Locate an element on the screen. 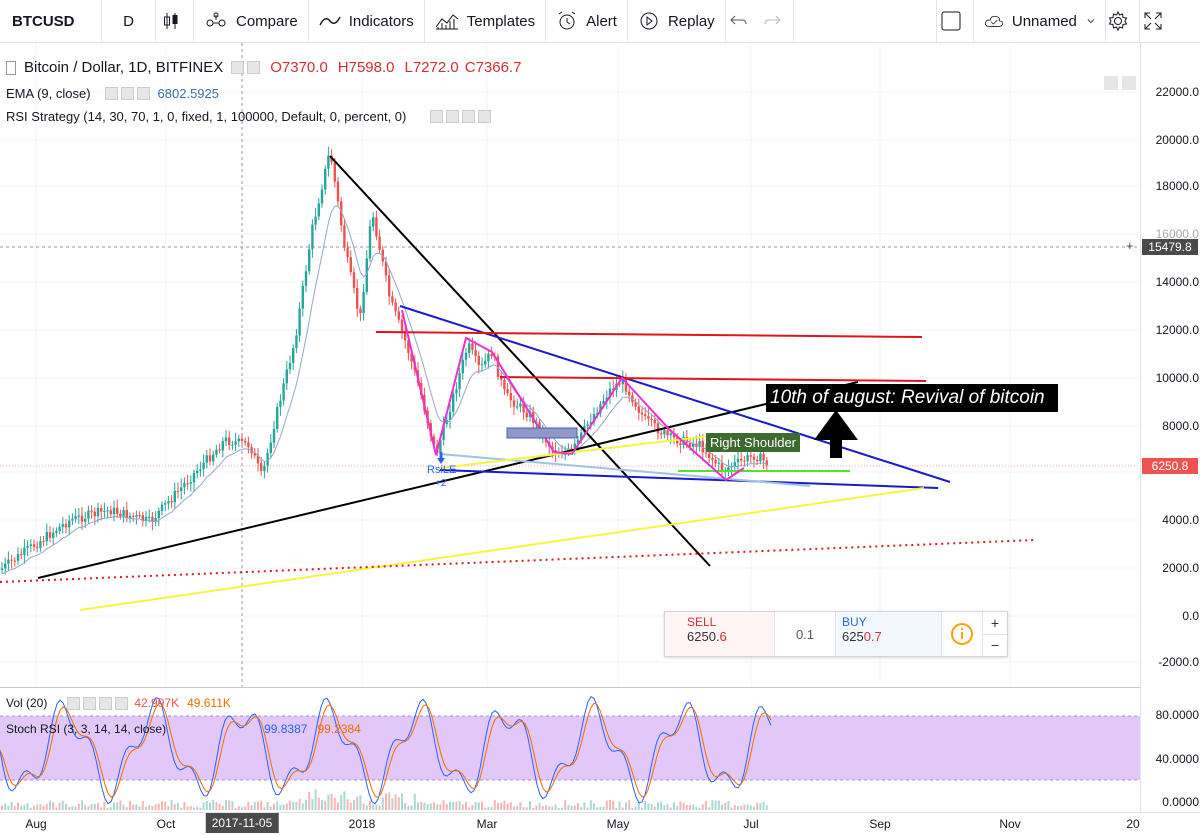  stoch-rsi-pane is located at coordinates (570, 750).